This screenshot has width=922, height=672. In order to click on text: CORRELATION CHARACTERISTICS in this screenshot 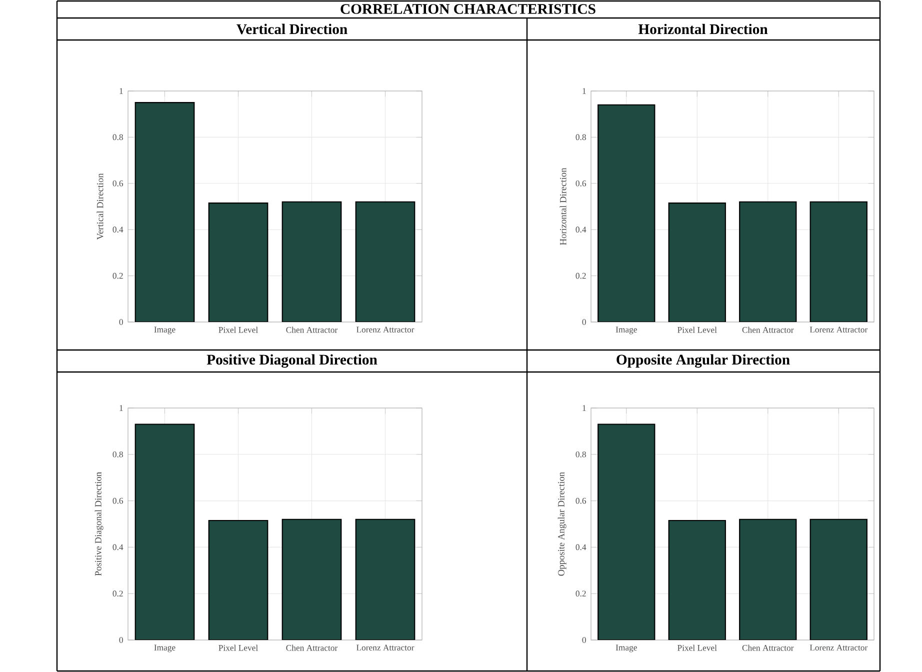, I will do `click(468, 9)`.